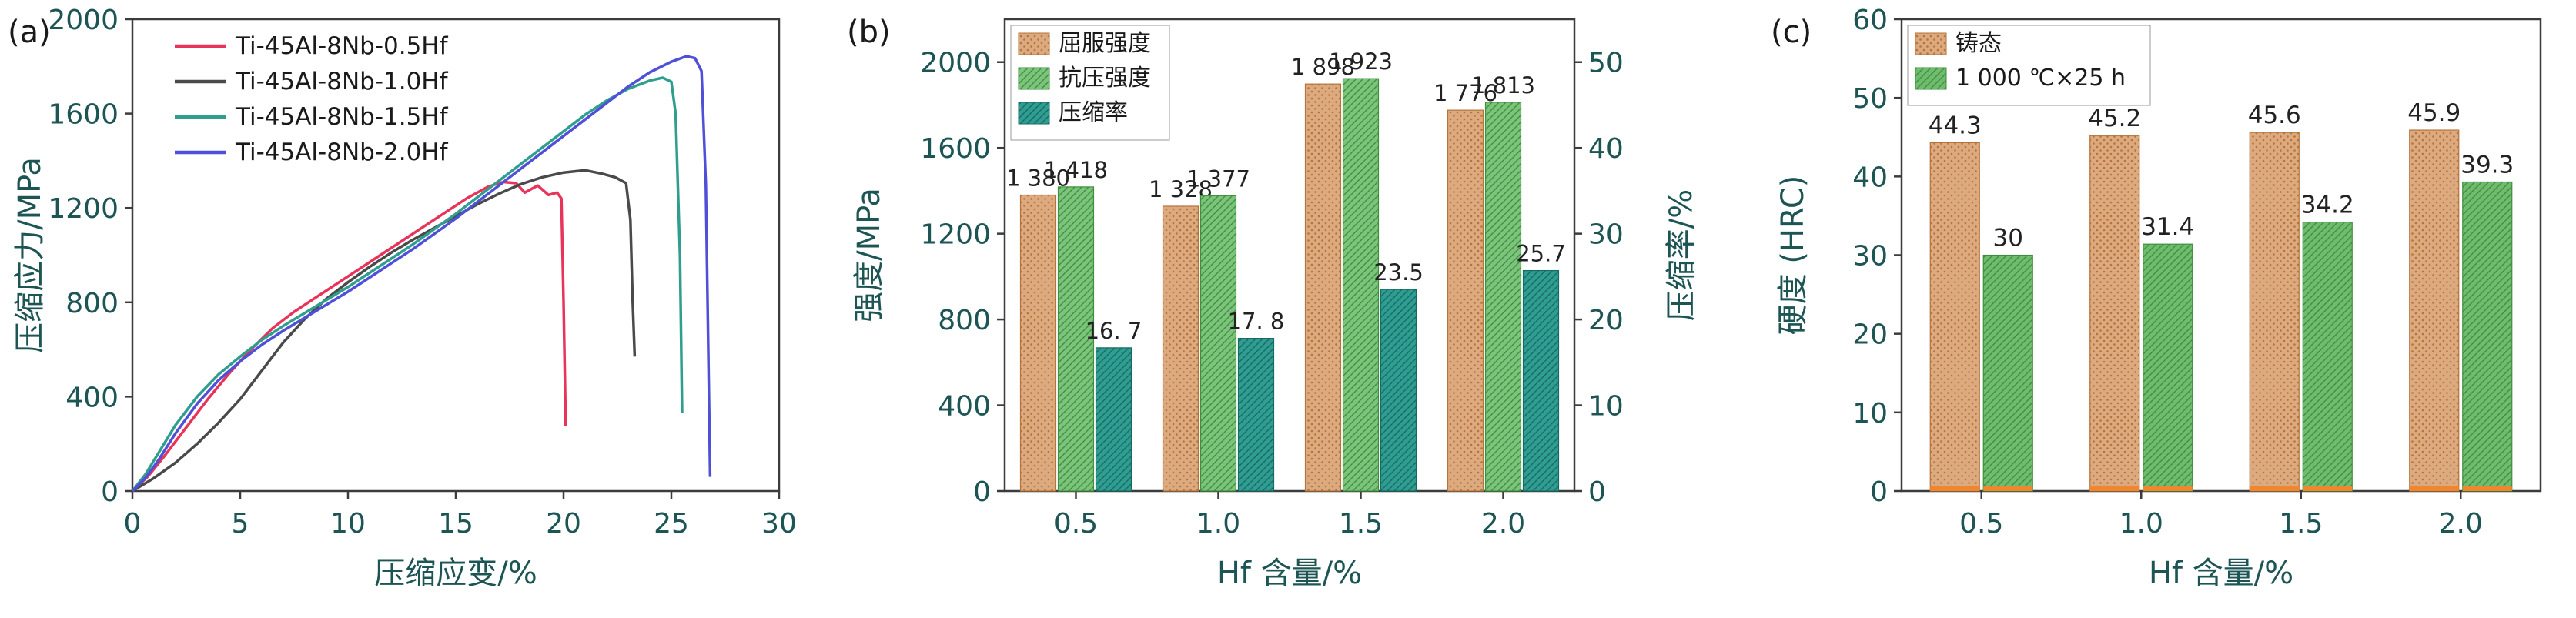 This screenshot has width=2576, height=618. Describe the element at coordinates (1793, 255) in the screenshot. I see `svg-text: 硬度 (HRC)` at that location.